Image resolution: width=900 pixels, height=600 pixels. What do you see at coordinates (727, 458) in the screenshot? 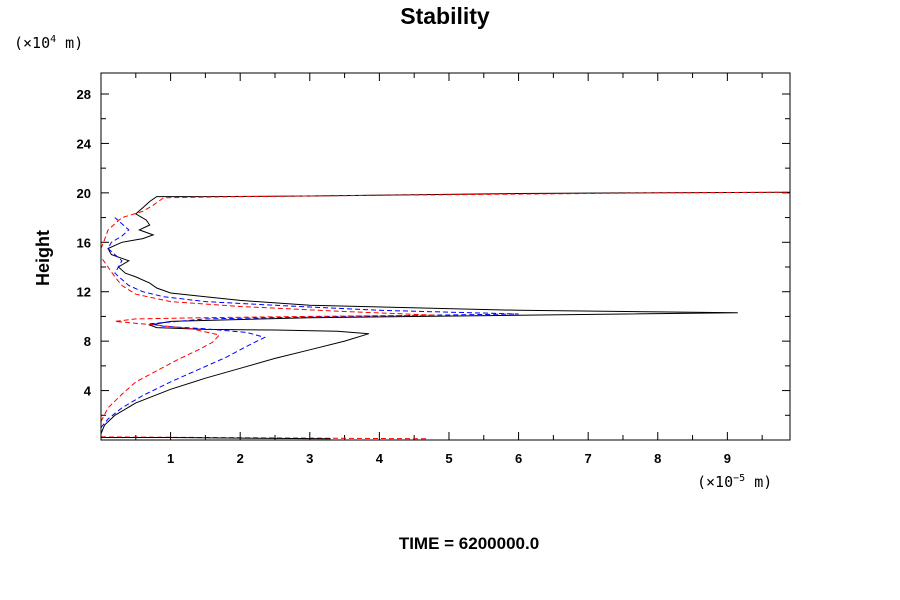
I see `x-tick-label: 9` at bounding box center [727, 458].